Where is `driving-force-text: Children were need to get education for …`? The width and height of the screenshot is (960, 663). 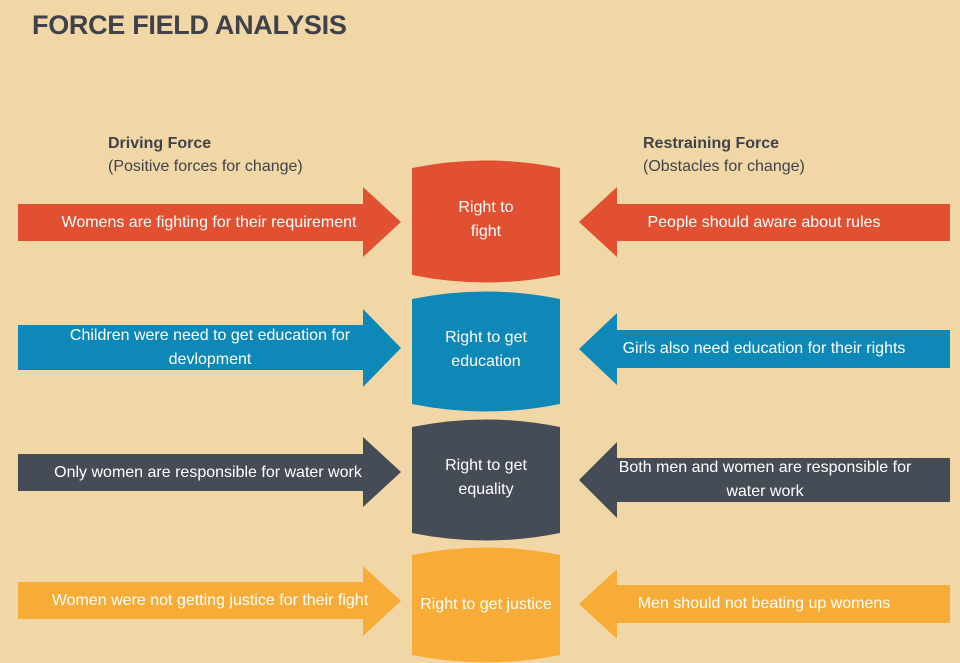
driving-force-text: Children were need to get education for … is located at coordinates (210, 347).